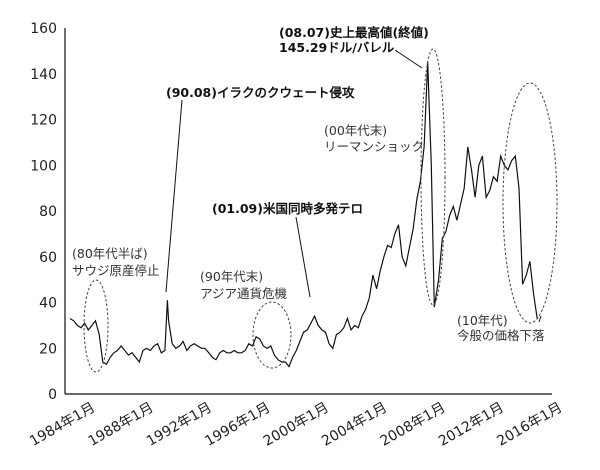 The image size is (600, 470). I want to click on y-tick-label: 60, so click(48, 258).